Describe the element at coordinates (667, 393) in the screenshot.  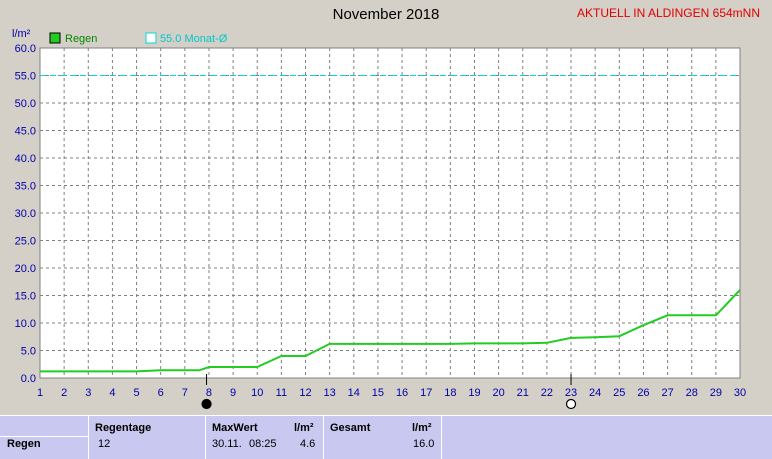
I see `x-tick-label: 27` at that location.